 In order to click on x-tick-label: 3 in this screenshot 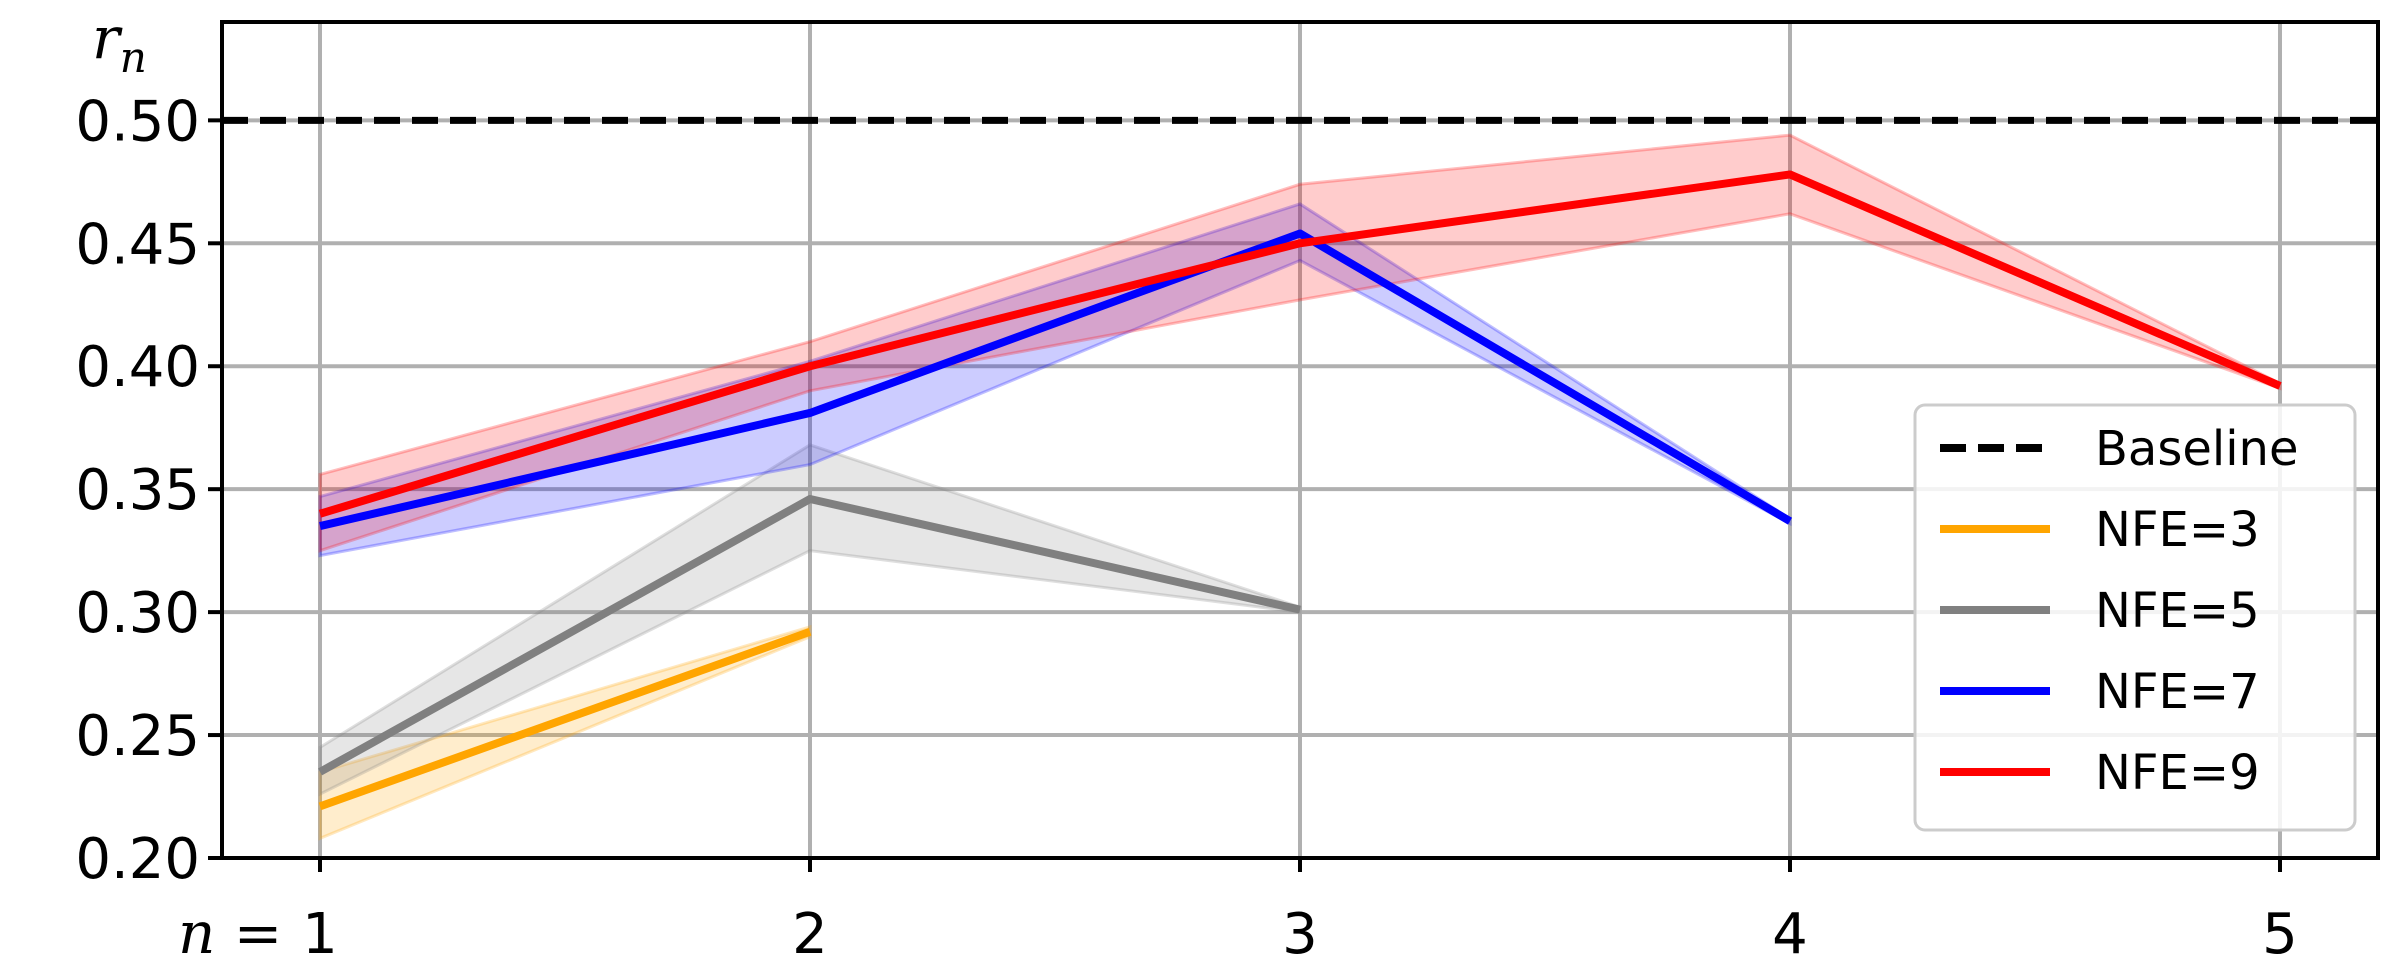, I will do `click(1300, 934)`.